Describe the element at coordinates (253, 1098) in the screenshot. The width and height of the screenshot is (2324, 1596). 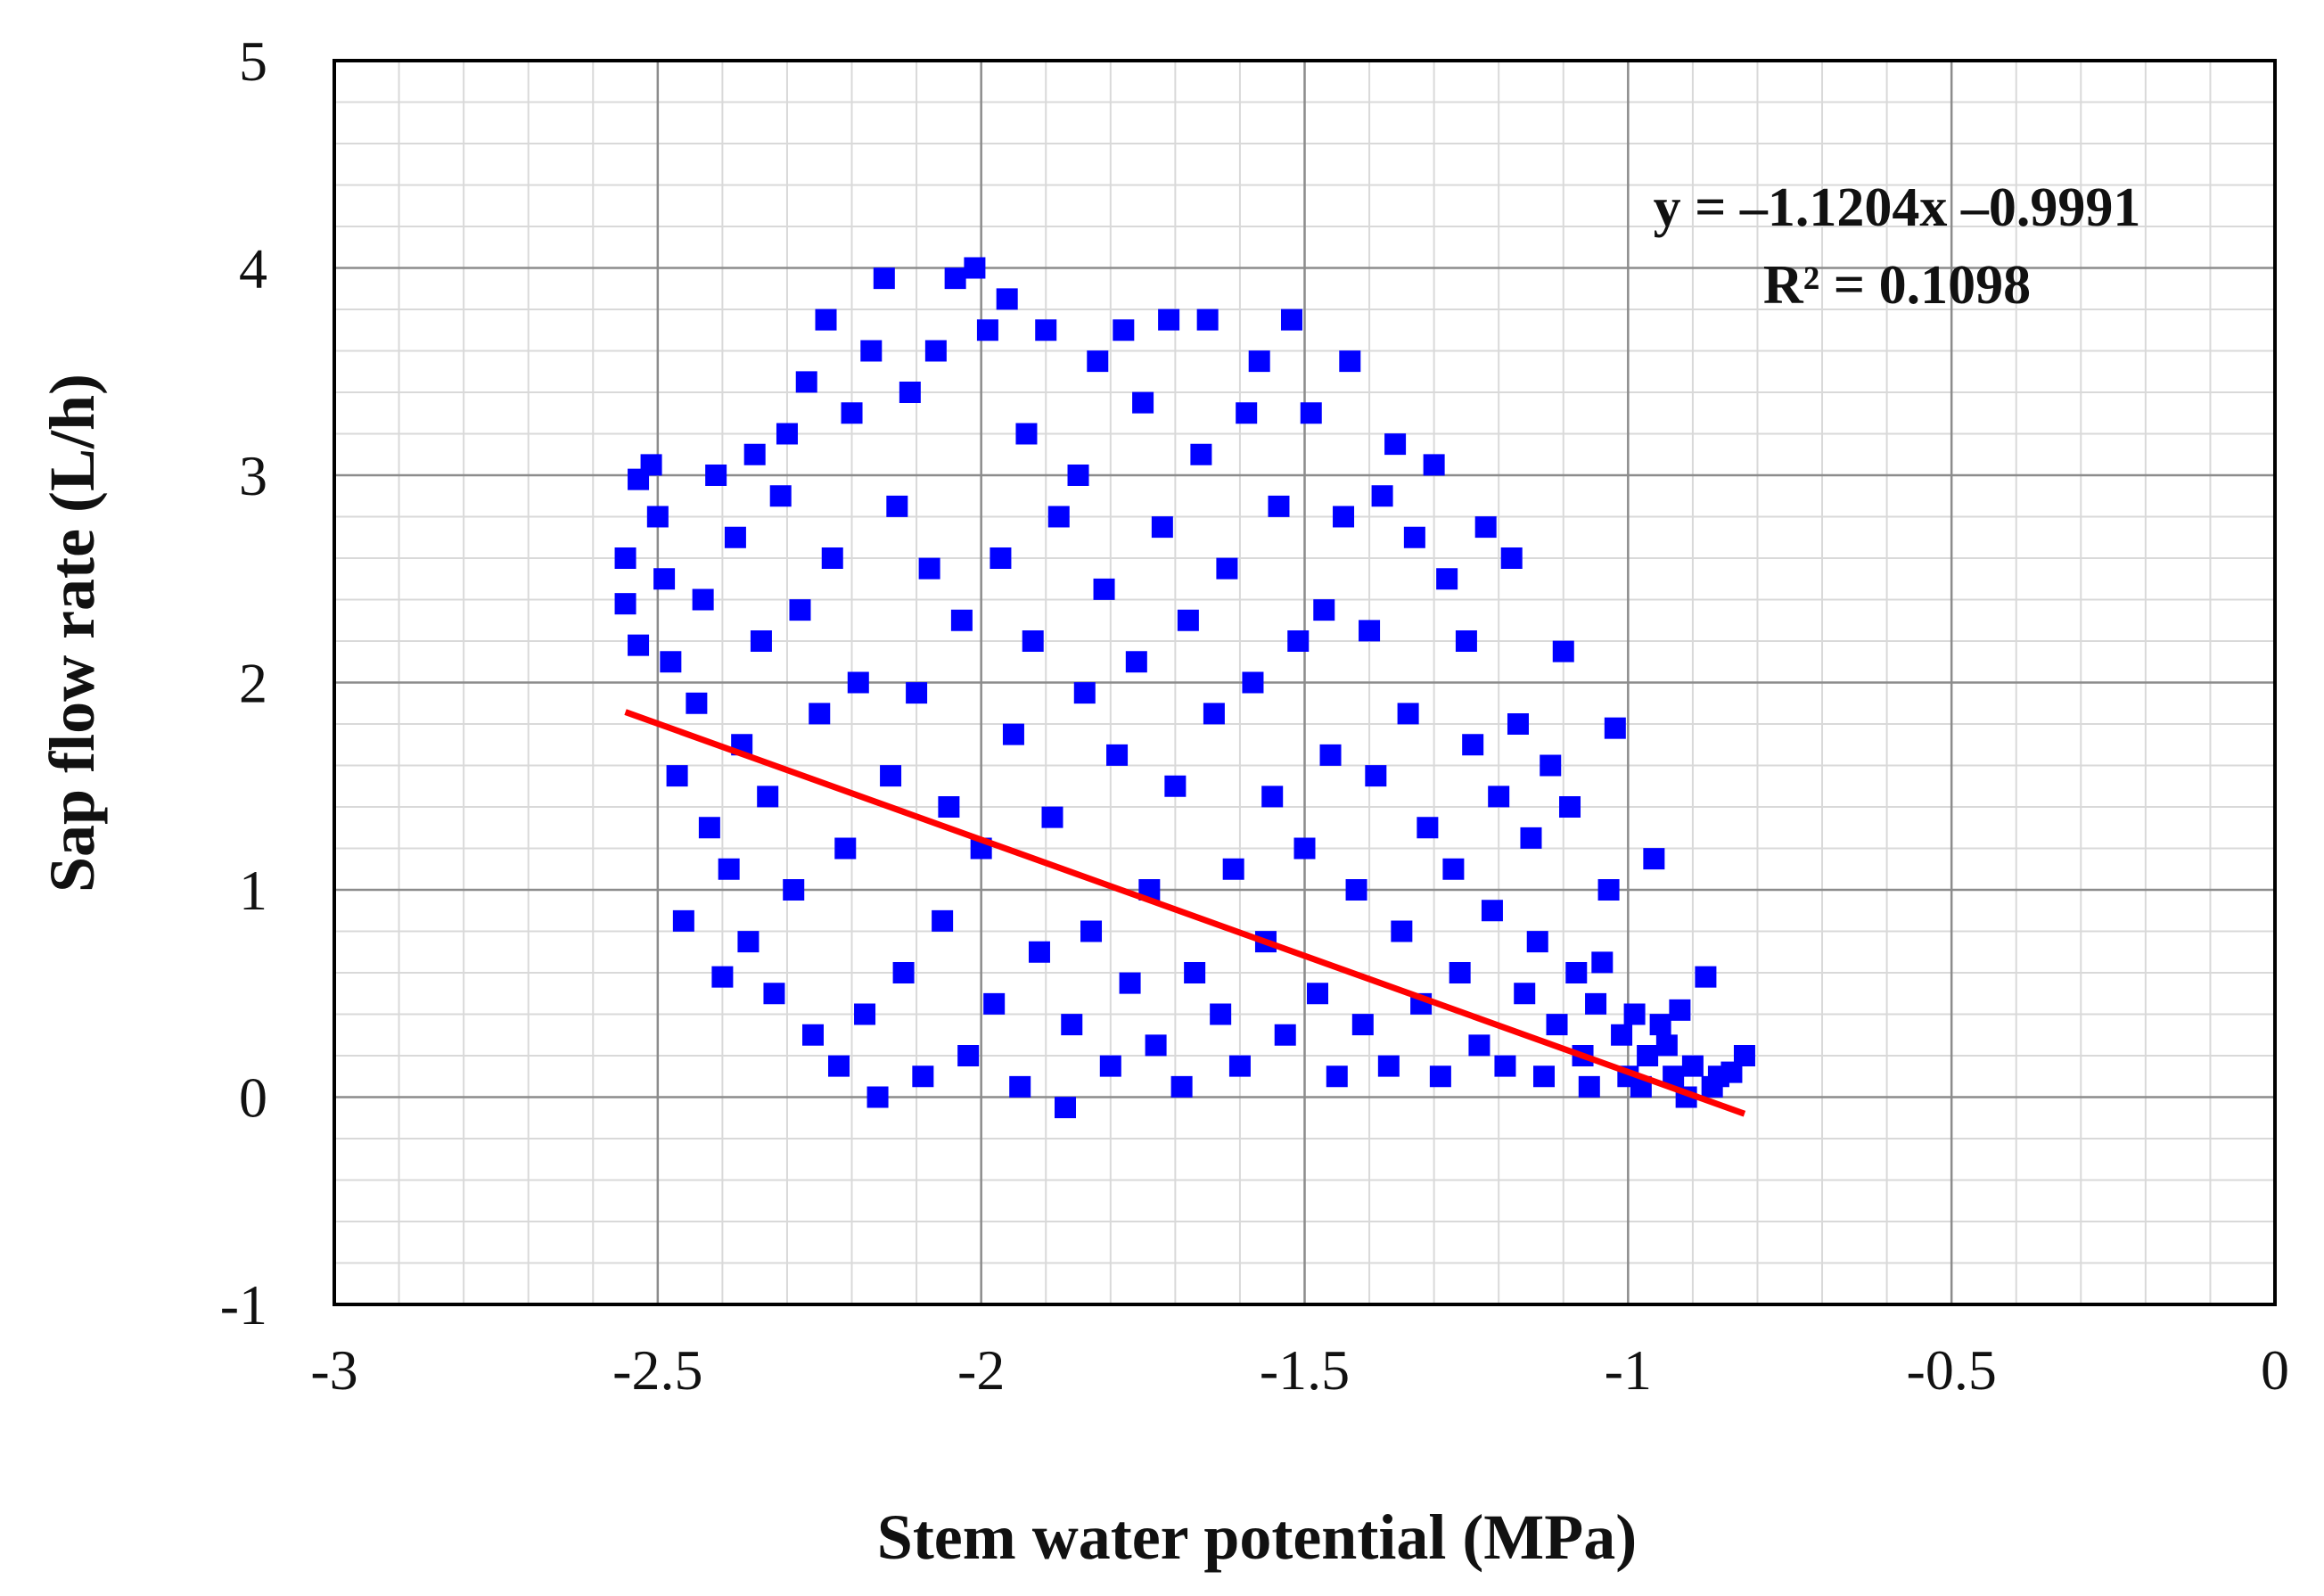
I see `y-tick-label: 0` at that location.